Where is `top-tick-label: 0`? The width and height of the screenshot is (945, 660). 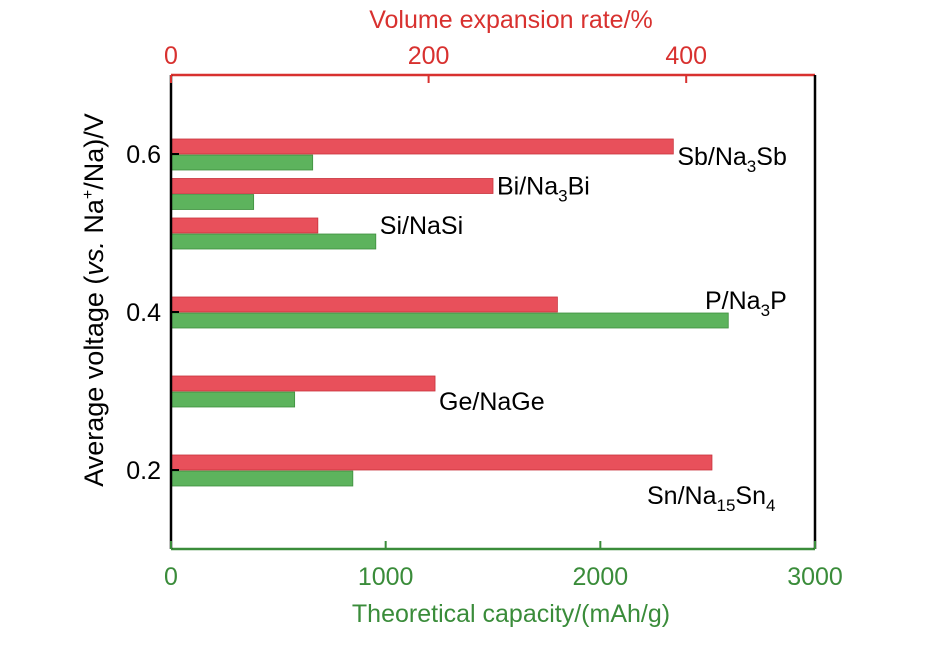 top-tick-label: 0 is located at coordinates (171, 56).